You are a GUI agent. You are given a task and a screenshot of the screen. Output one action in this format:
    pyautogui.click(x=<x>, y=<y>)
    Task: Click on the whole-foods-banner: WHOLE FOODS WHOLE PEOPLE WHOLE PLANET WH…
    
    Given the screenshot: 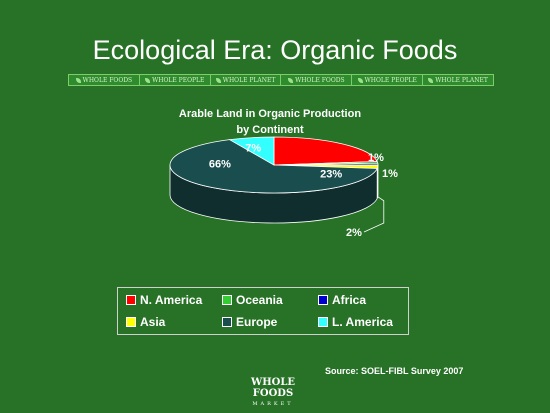 What is the action you would take?
    pyautogui.click(x=281, y=80)
    